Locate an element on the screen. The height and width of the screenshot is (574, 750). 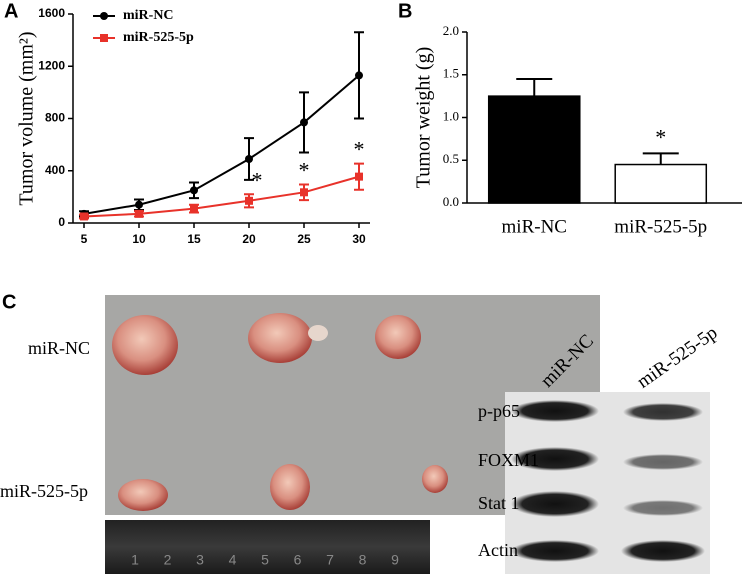
panel-letter: C is located at coordinates (9, 302).